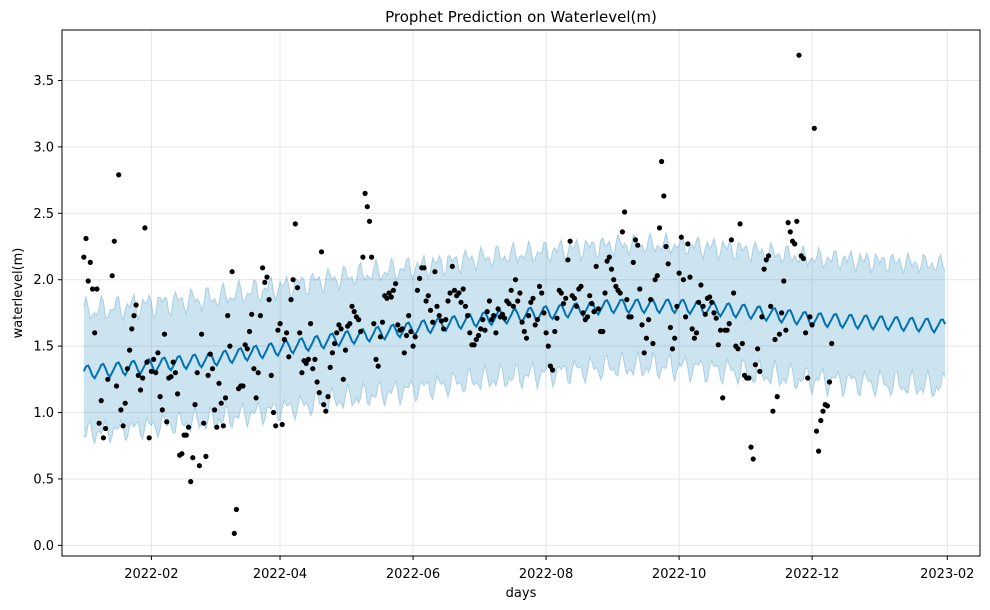  What do you see at coordinates (521, 17) in the screenshot?
I see `chart-title: Prophet Prediction on Waterlevel(m)` at bounding box center [521, 17].